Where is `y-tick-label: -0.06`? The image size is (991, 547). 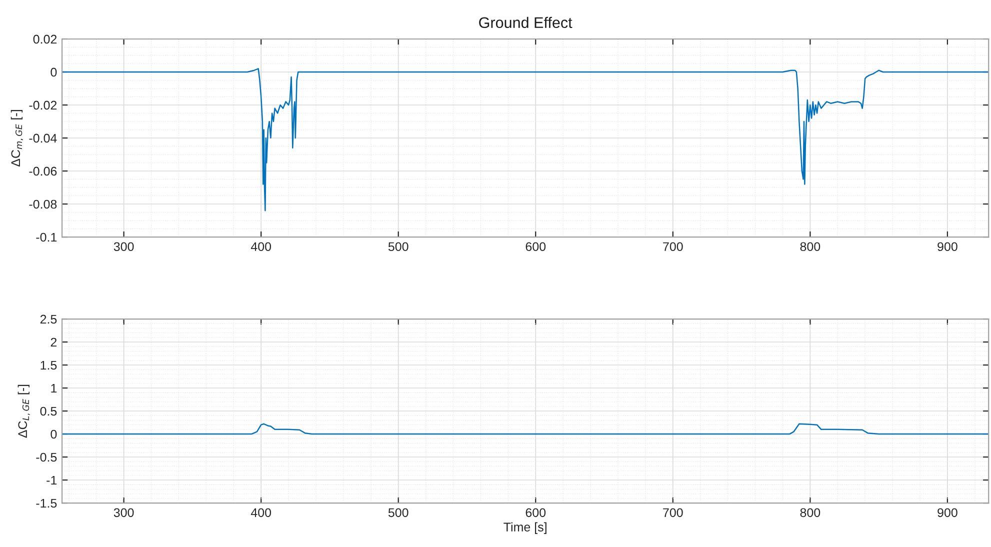 y-tick-label: -0.06 is located at coordinates (43, 171).